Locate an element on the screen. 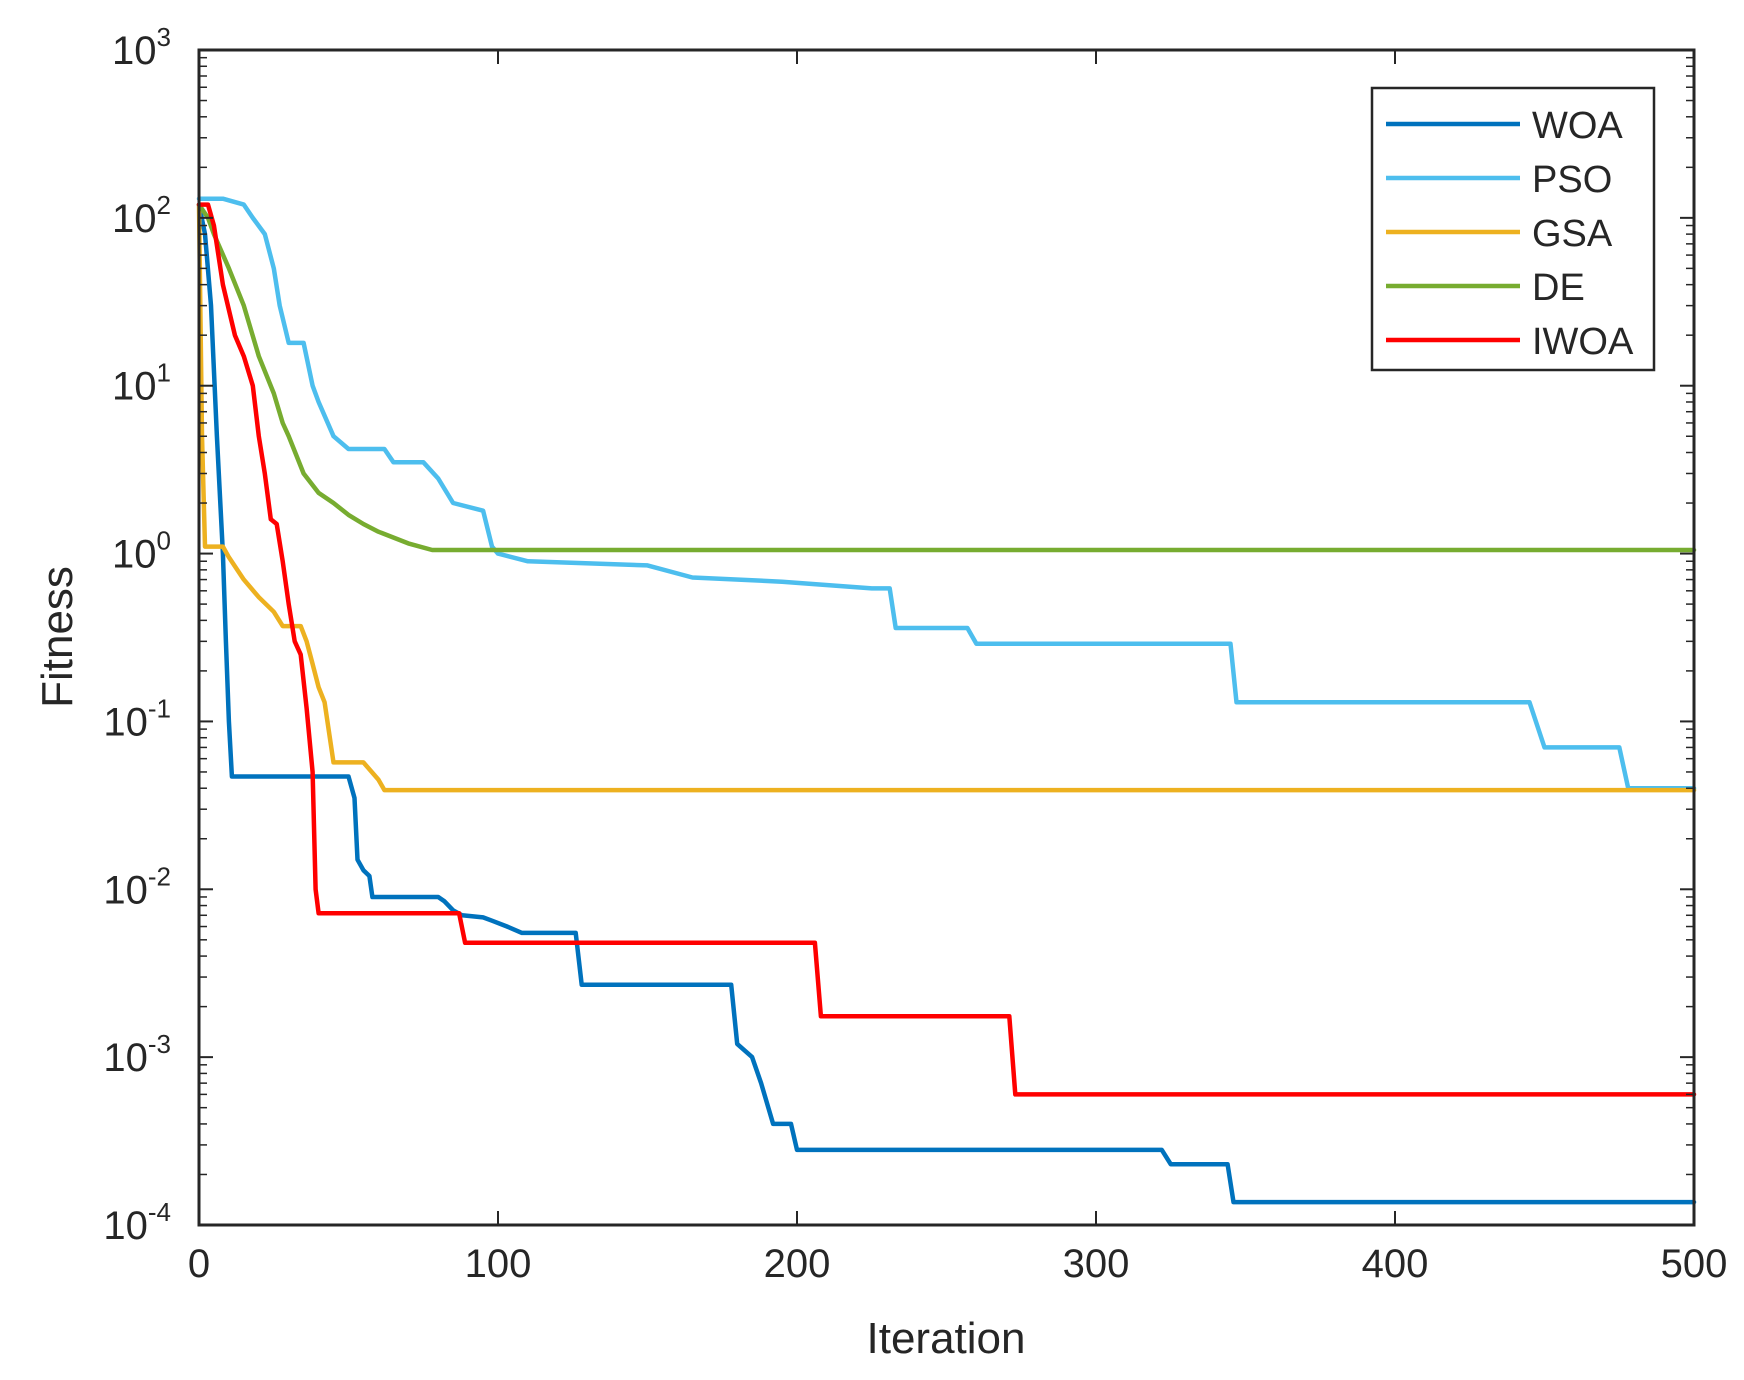 Image resolution: width=1744 pixels, height=1380 pixels. x-tick-label: 0 is located at coordinates (199, 1264).